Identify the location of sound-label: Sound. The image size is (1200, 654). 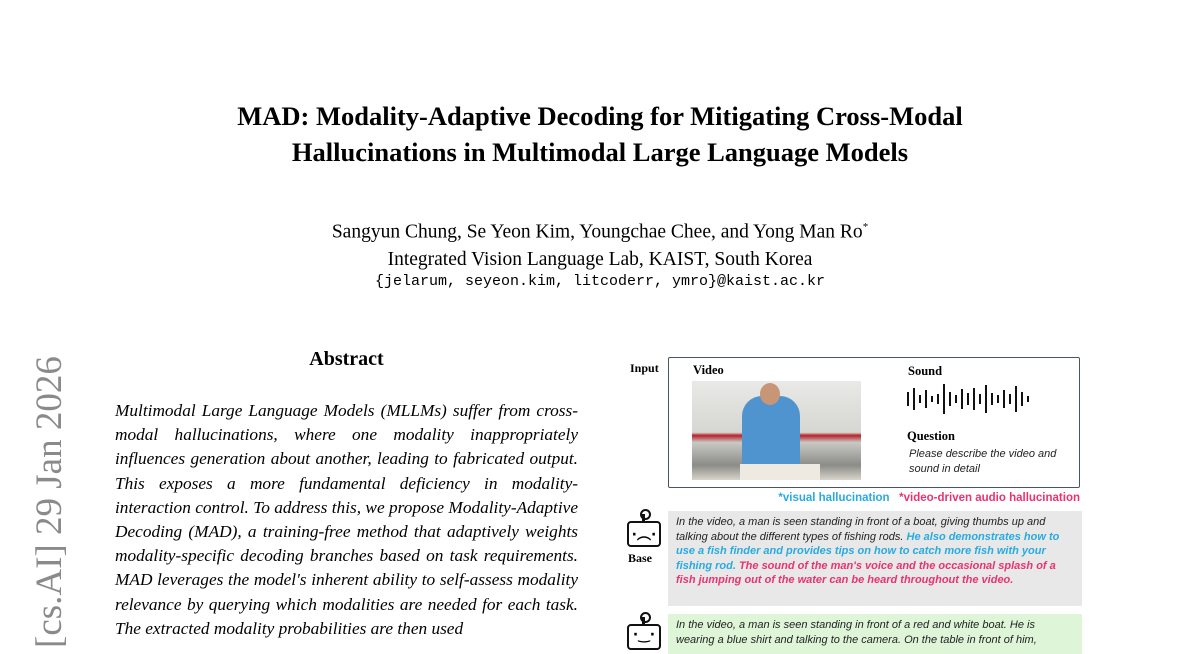
(925, 371).